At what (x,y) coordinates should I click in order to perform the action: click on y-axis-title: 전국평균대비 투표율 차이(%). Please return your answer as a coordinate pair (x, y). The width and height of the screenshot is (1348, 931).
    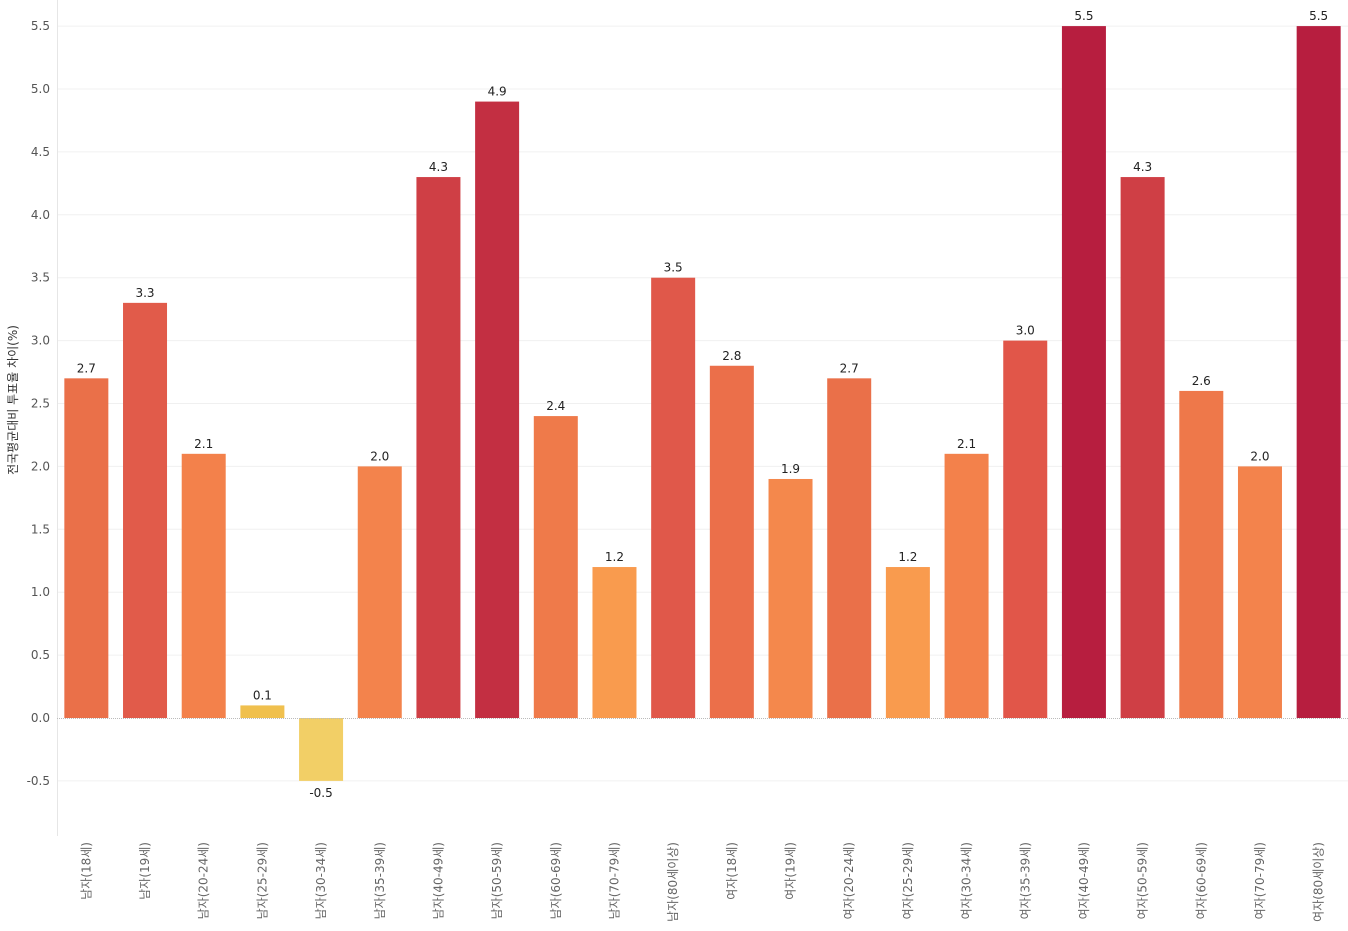
    Looking at the image, I should click on (13, 400).